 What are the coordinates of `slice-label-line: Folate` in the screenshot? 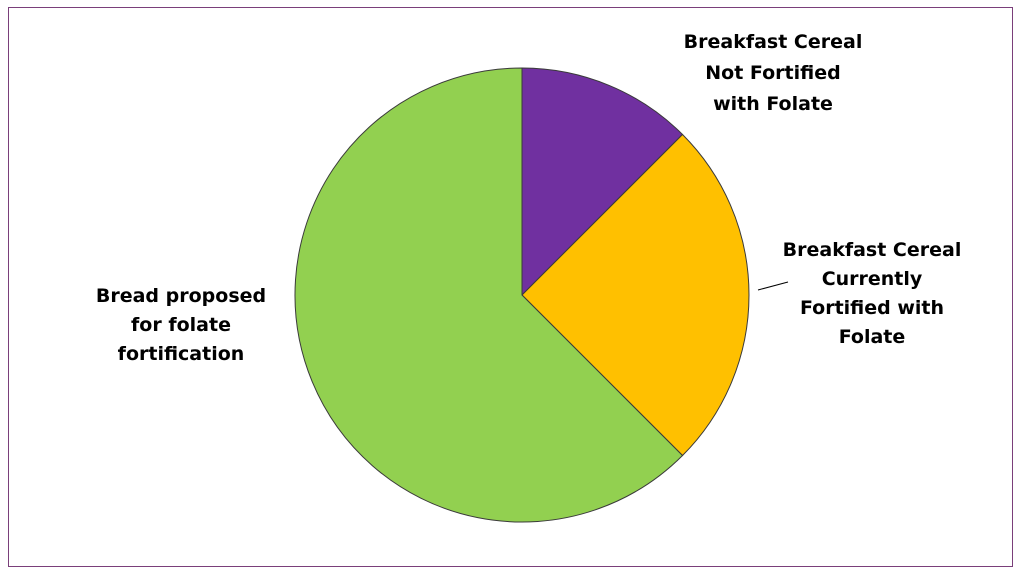 It's located at (872, 337).